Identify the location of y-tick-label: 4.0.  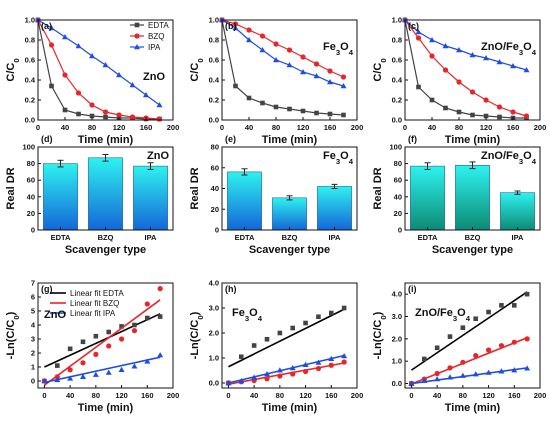
(397, 294).